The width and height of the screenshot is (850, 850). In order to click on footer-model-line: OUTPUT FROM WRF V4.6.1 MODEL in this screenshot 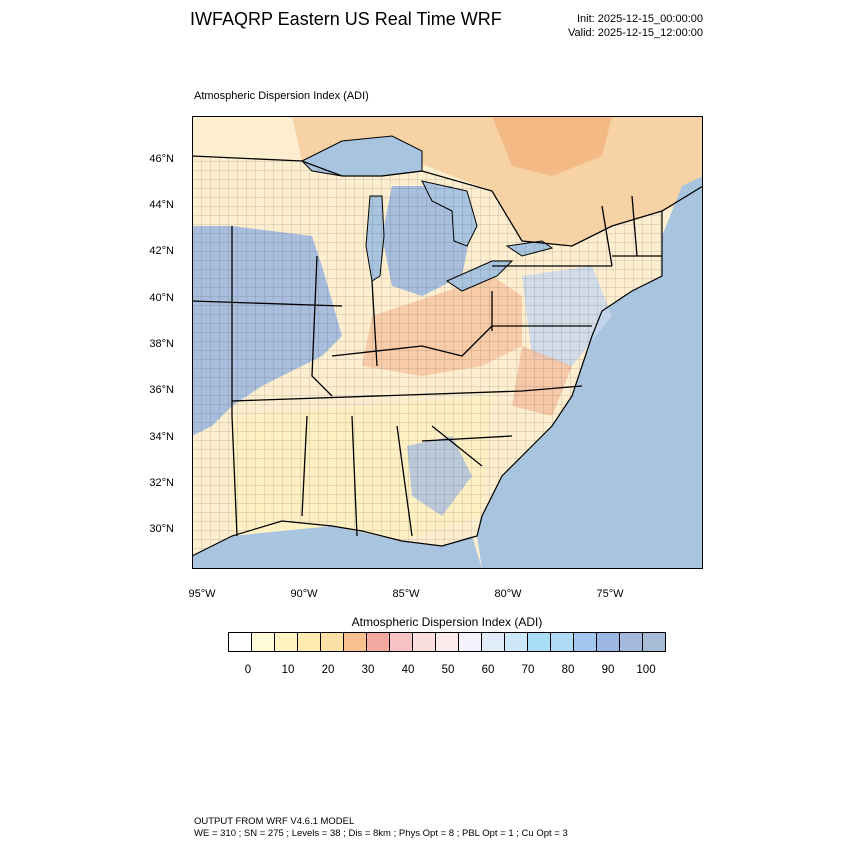, I will do `click(274, 821)`.